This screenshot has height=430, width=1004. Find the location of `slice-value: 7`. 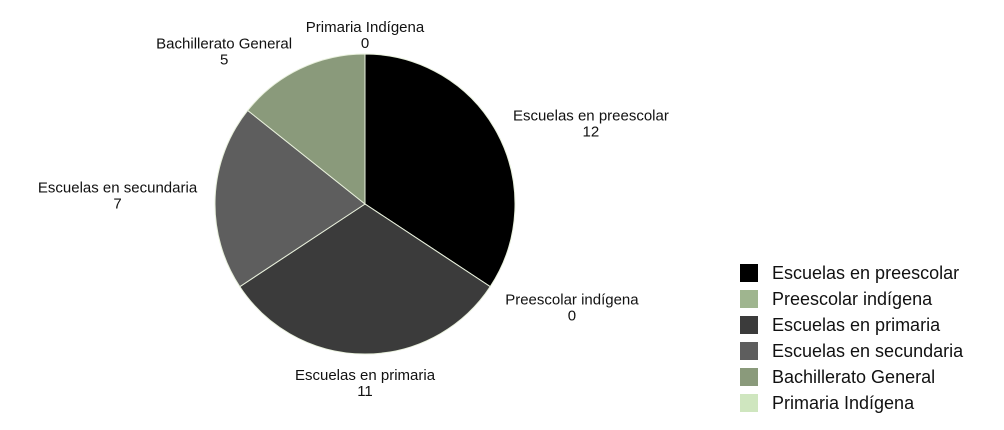

slice-value: 7 is located at coordinates (117, 203).